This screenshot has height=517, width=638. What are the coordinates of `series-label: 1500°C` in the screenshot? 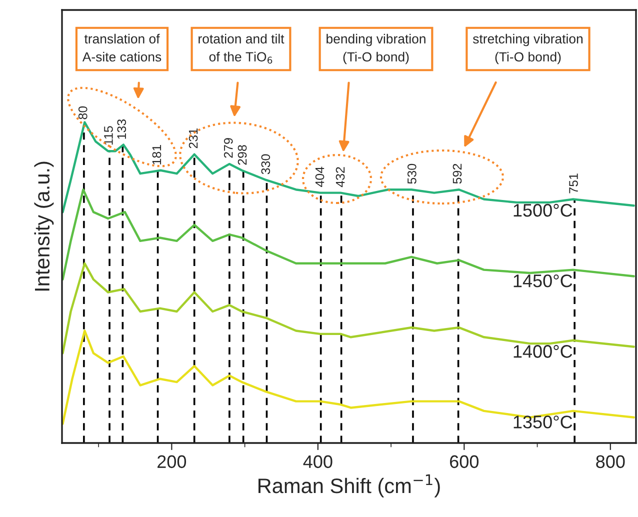 It's located at (543, 210).